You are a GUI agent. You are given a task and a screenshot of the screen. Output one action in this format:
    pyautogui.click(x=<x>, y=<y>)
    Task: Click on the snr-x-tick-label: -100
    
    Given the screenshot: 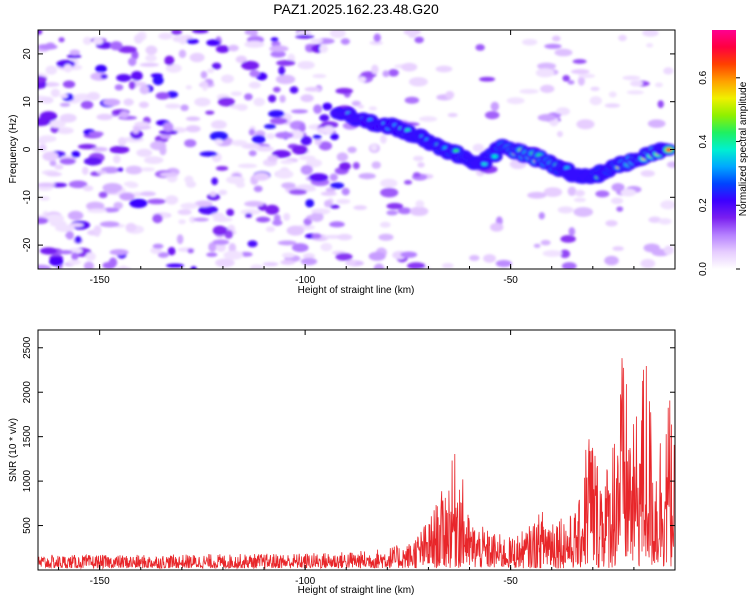 What is the action you would take?
    pyautogui.click(x=305, y=581)
    